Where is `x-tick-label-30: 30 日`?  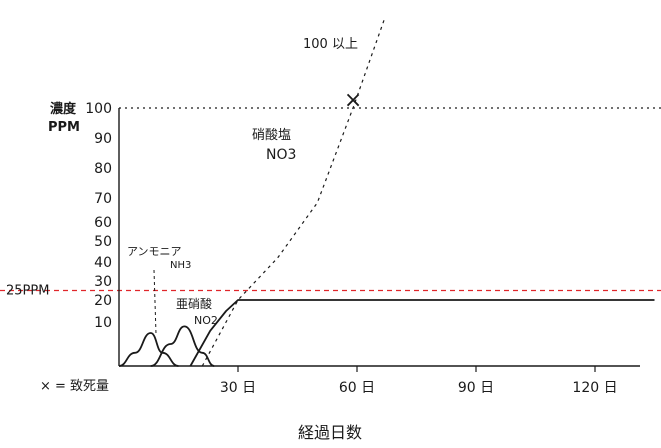 x-tick-label-30: 30 日 is located at coordinates (238, 388).